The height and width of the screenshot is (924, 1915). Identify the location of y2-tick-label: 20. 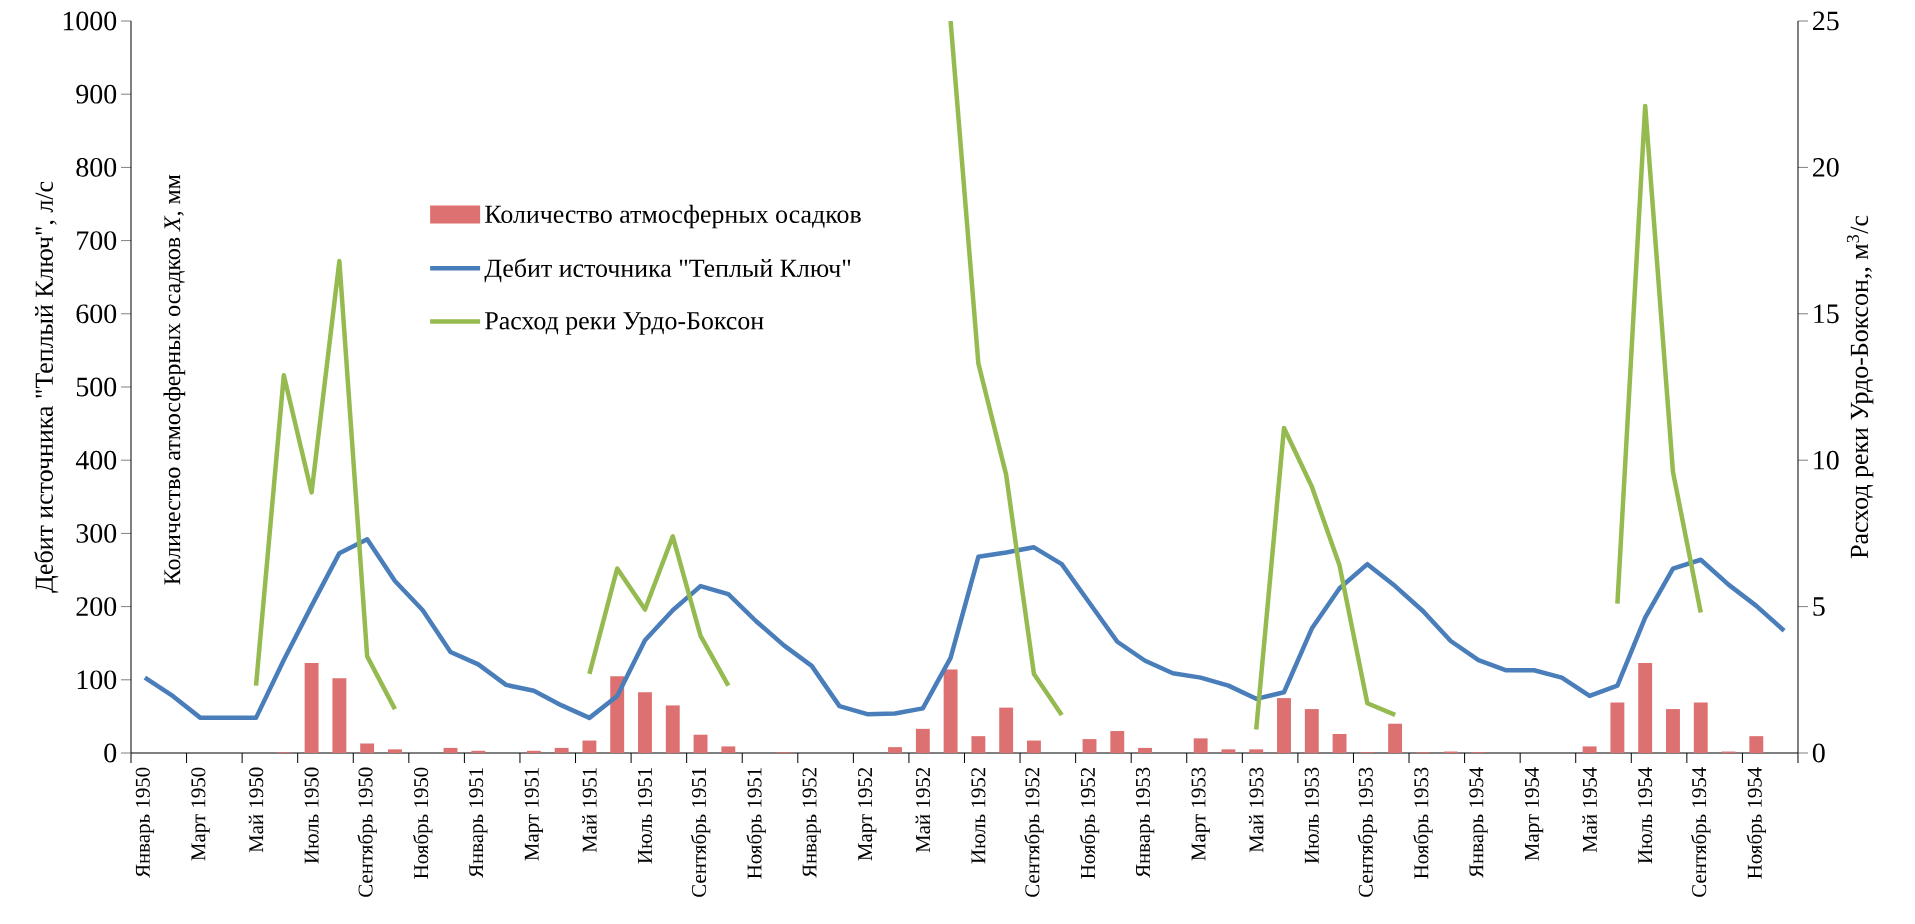
(1826, 167).